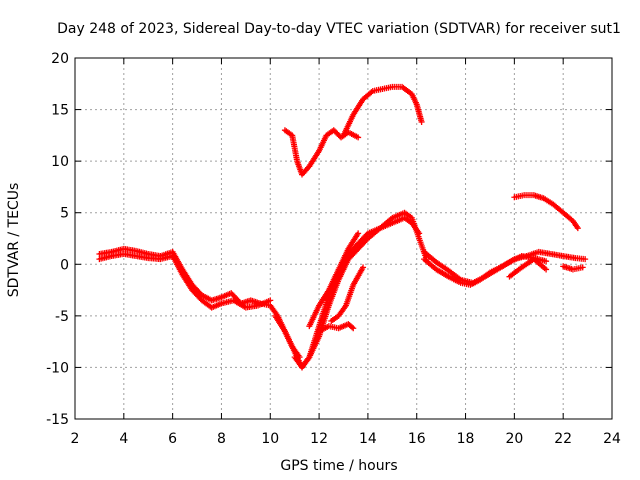  What do you see at coordinates (514, 439) in the screenshot?
I see `x-tick-label: 20` at bounding box center [514, 439].